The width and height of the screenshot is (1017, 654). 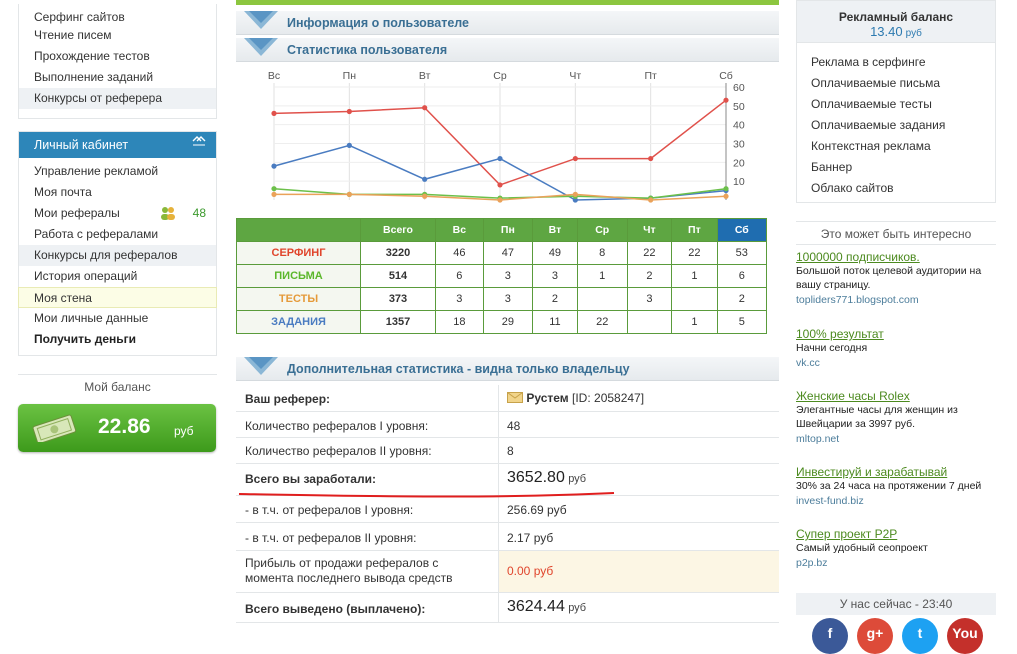 What do you see at coordinates (554, 299) in the screenshot?
I see `stats-cell: 2` at bounding box center [554, 299].